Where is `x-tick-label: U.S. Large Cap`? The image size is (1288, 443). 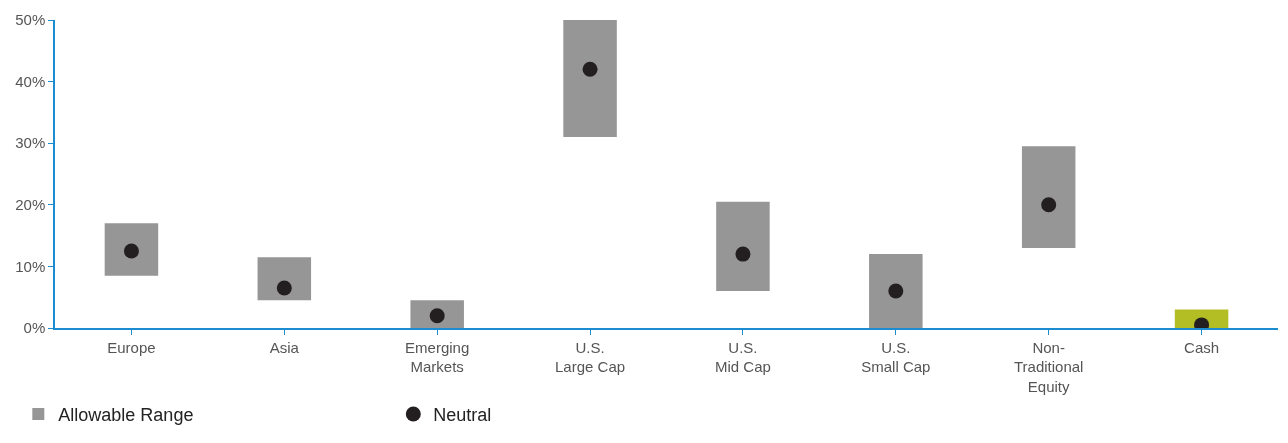
x-tick-label: U.S. Large Cap is located at coordinates (590, 357).